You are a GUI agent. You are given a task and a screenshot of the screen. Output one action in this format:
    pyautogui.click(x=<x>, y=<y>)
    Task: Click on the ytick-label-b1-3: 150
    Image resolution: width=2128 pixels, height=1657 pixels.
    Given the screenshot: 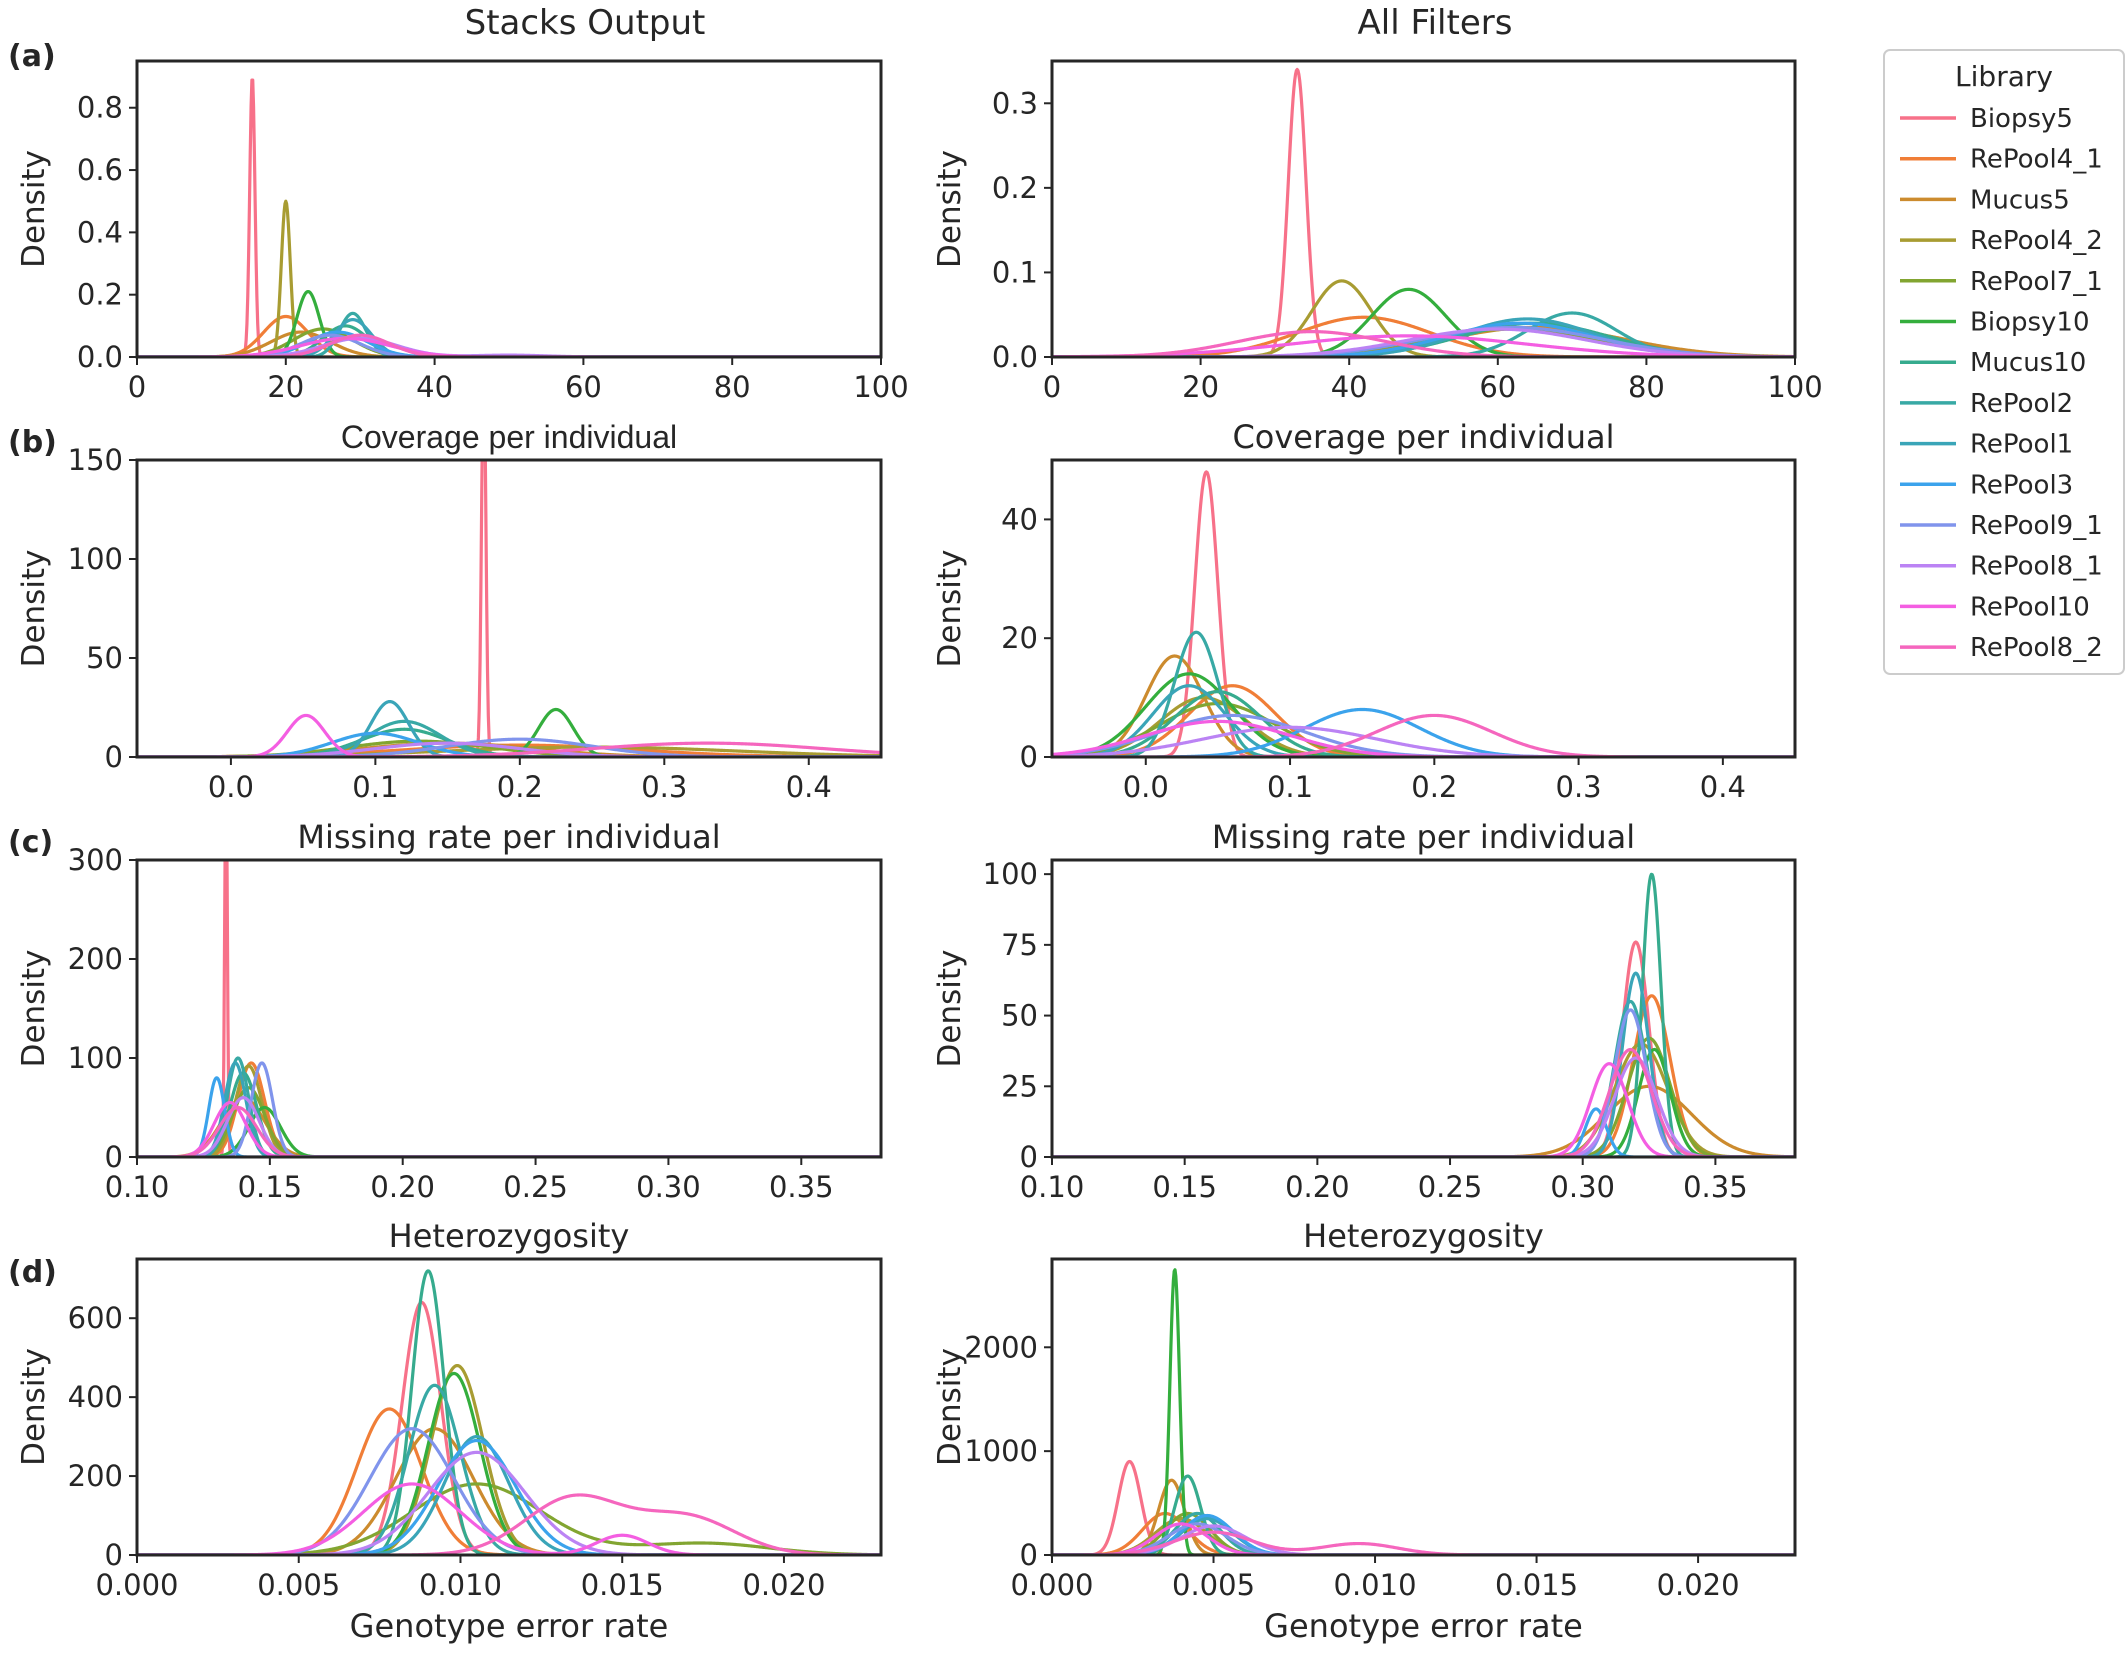 What is the action you would take?
    pyautogui.click(x=95, y=460)
    